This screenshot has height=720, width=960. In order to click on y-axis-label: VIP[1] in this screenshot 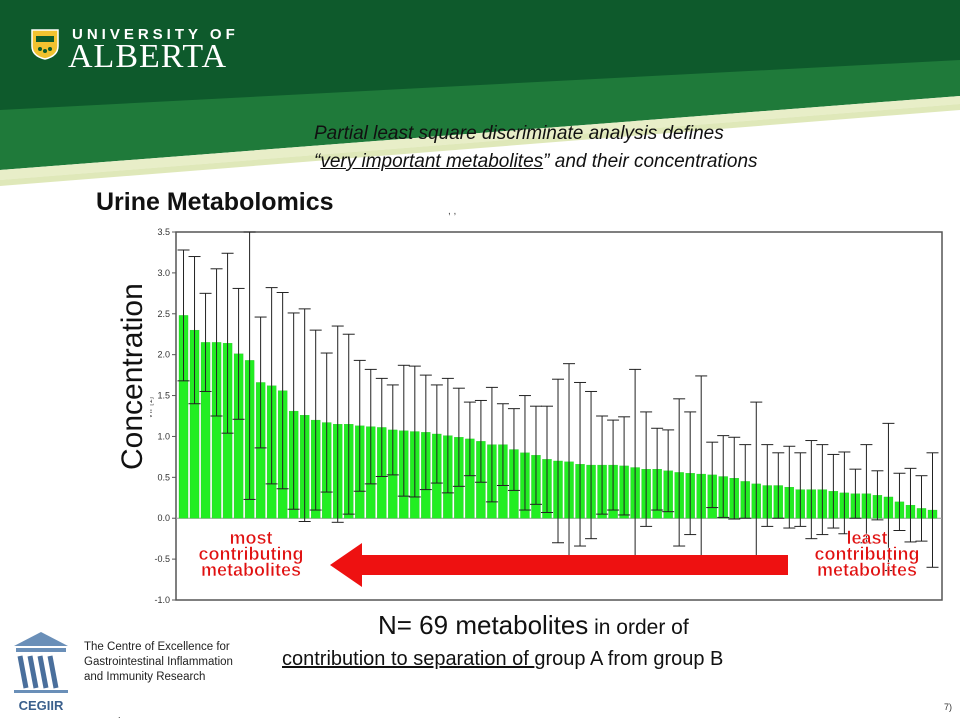, I will do `click(152, 408)`.